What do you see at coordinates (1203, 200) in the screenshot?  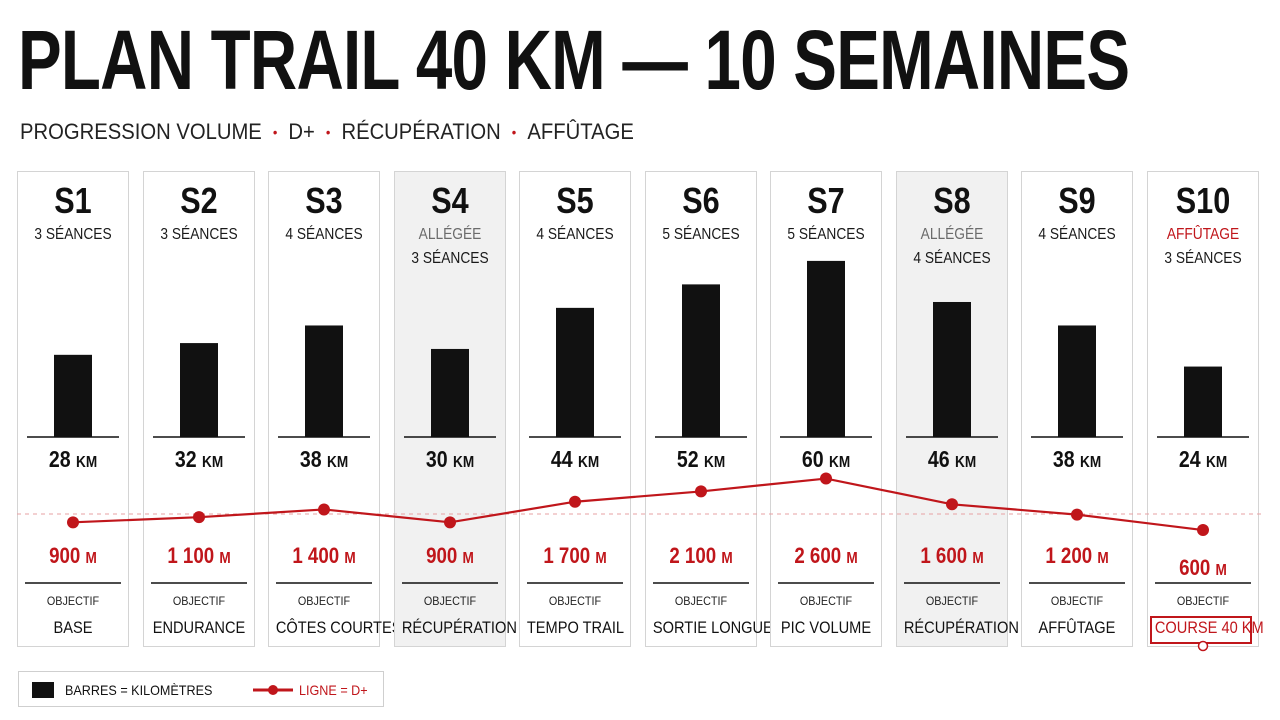 I see `week-label: S10` at bounding box center [1203, 200].